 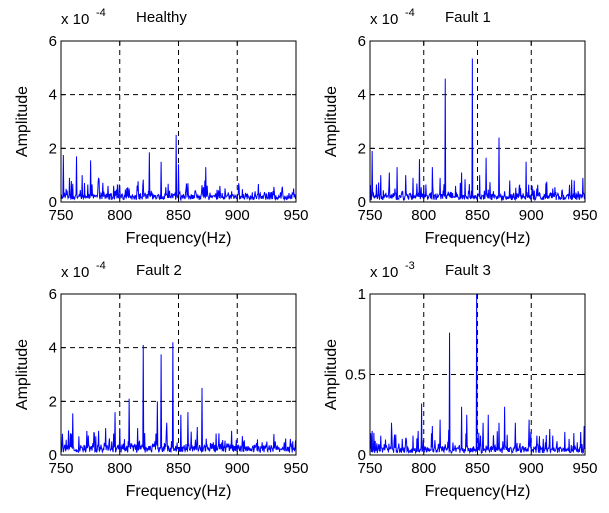 What do you see at coordinates (362, 41) in the screenshot?
I see `chart-2-y-tick-label-3: 6` at bounding box center [362, 41].